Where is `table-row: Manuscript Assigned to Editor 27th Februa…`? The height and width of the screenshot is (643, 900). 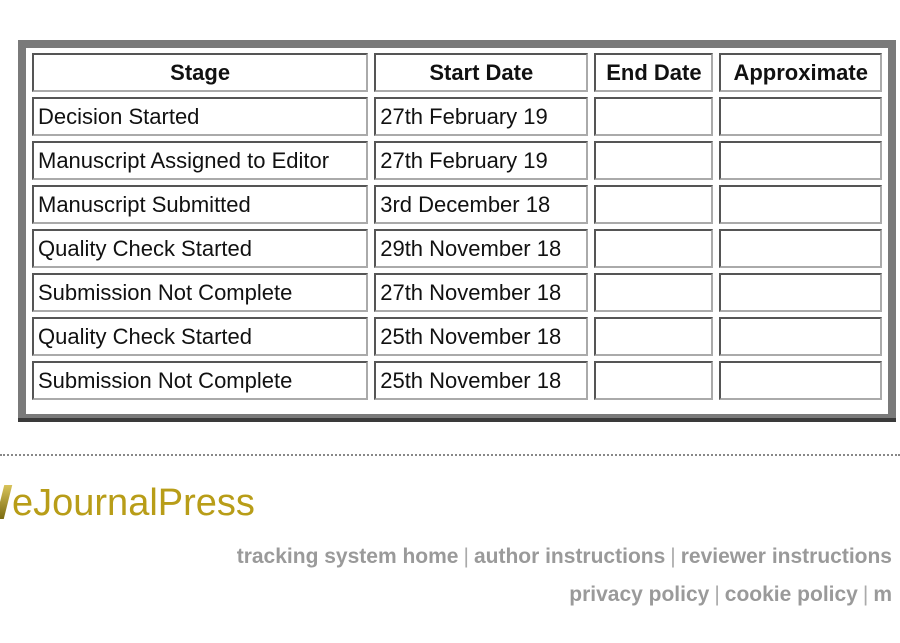
table-row: Manuscript Assigned to Editor 27th Februa… is located at coordinates (457, 160).